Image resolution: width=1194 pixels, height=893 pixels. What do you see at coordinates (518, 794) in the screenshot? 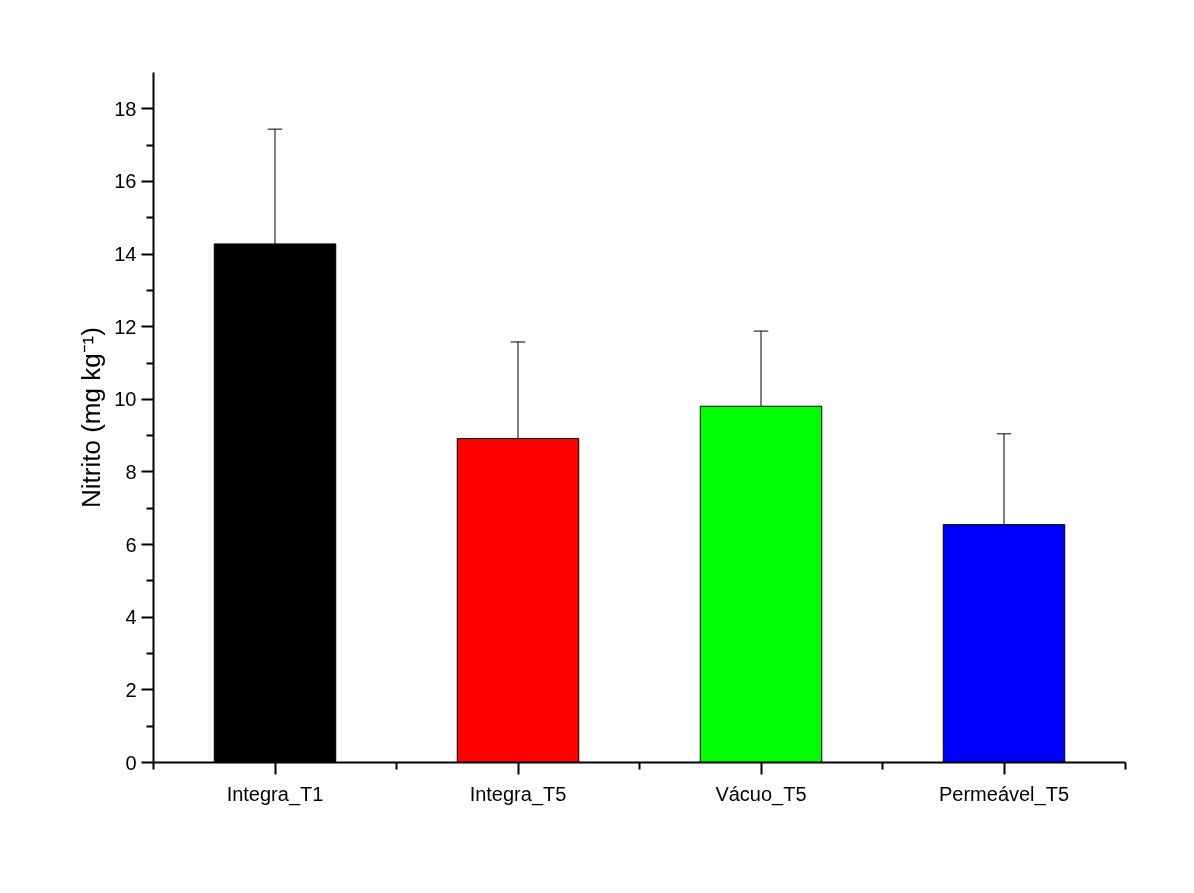
I see `x-tick-label: Integra_T5` at bounding box center [518, 794].